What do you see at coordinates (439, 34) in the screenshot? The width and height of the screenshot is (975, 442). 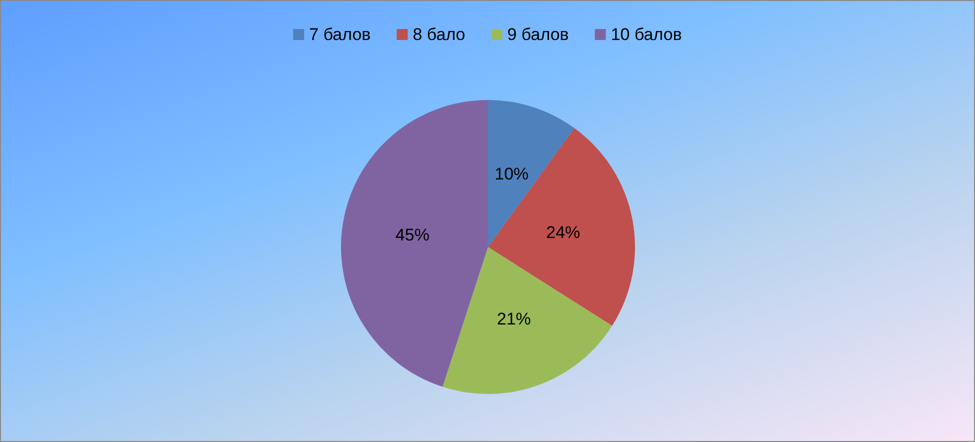 I see `legend-label: 8 бало` at bounding box center [439, 34].